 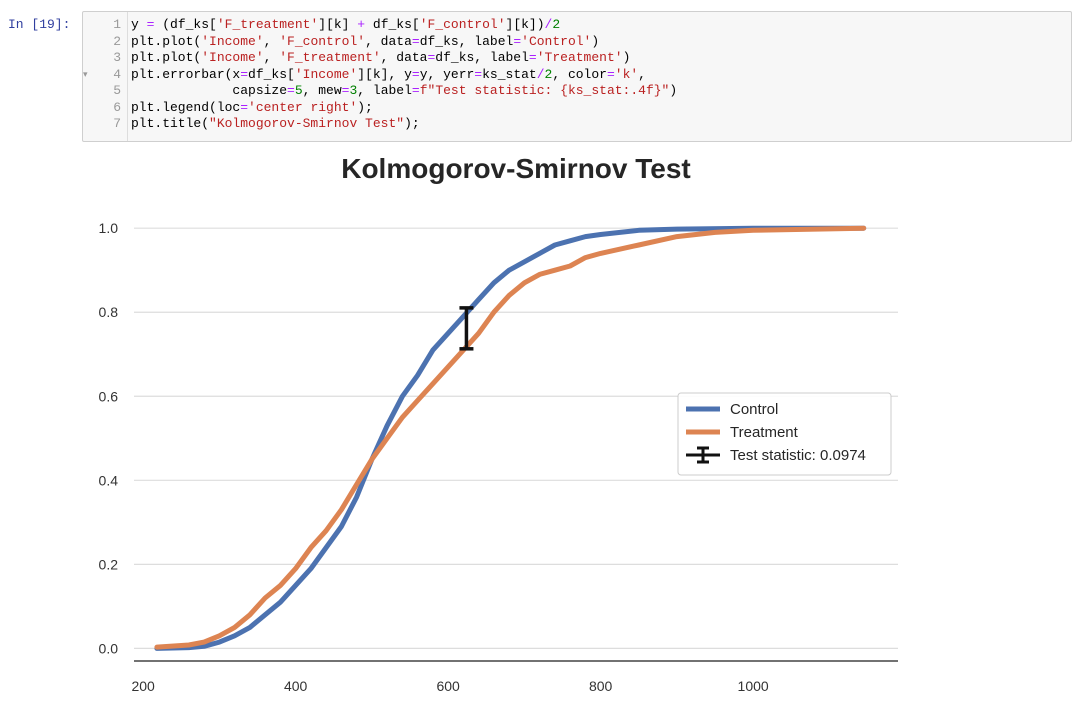 I want to click on line-number: 7, so click(x=117, y=123).